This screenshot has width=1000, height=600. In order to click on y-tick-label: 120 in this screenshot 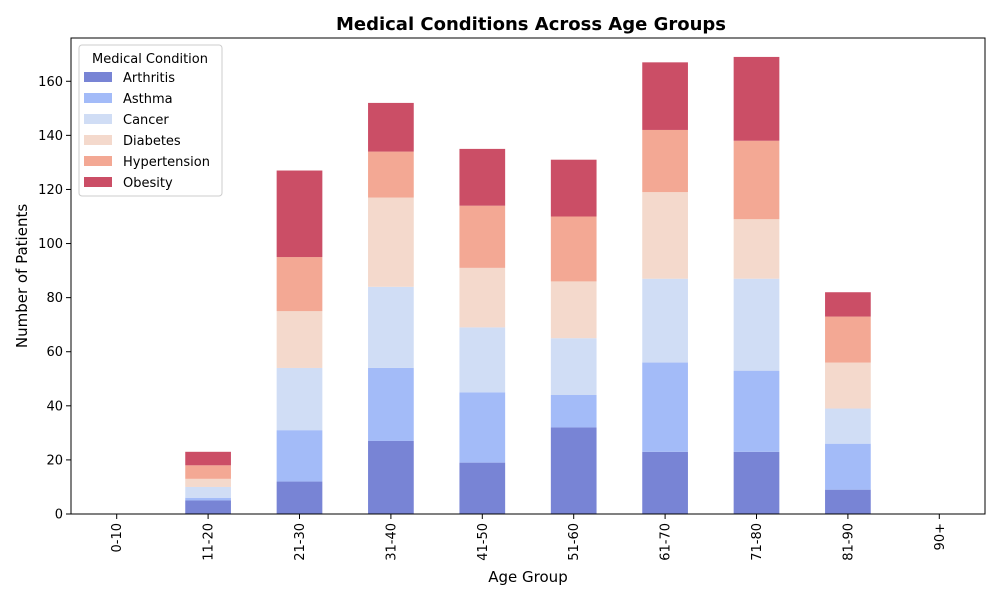, I will do `click(50, 190)`.